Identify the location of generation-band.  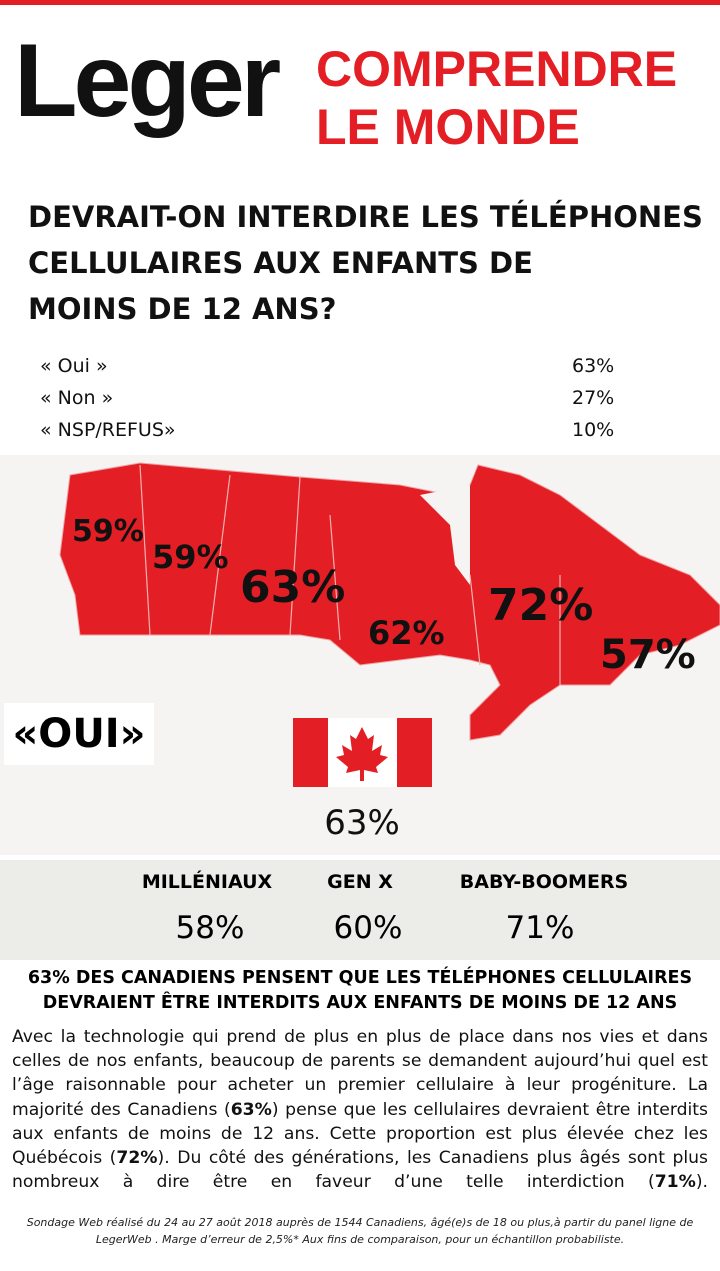
(360, 910).